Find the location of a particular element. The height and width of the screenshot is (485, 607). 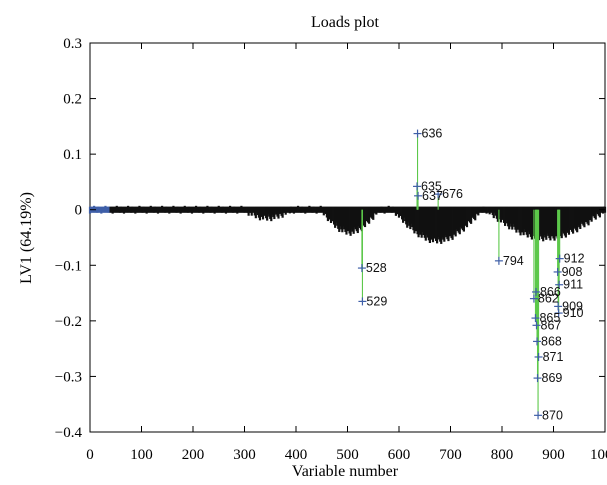

point-label: 865 is located at coordinates (549, 318).